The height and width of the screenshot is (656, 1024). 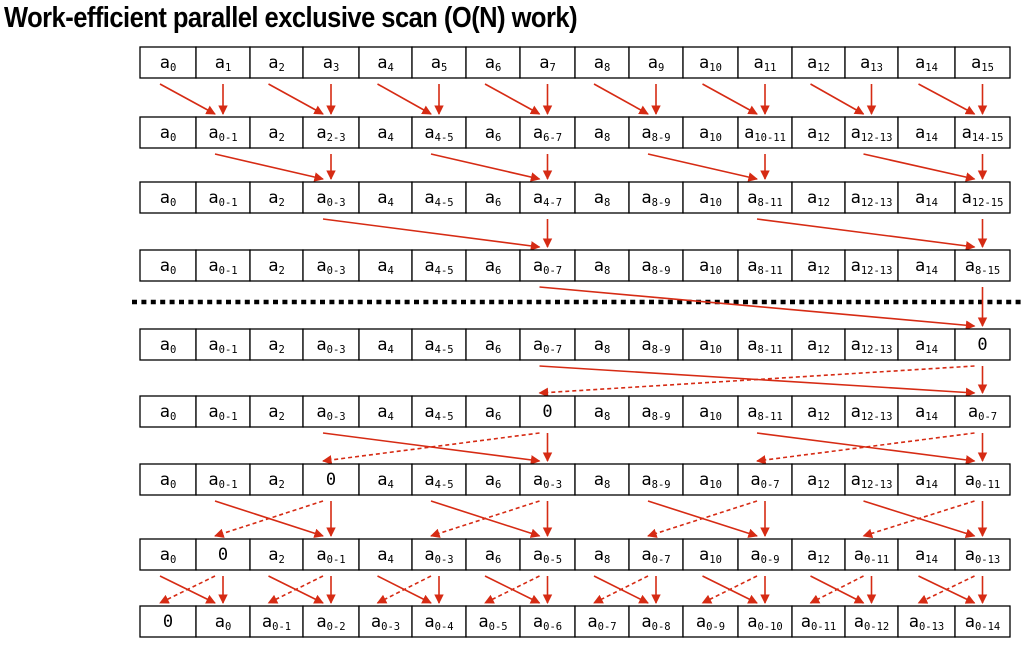 I want to click on array-cell: a13, so click(x=871, y=62).